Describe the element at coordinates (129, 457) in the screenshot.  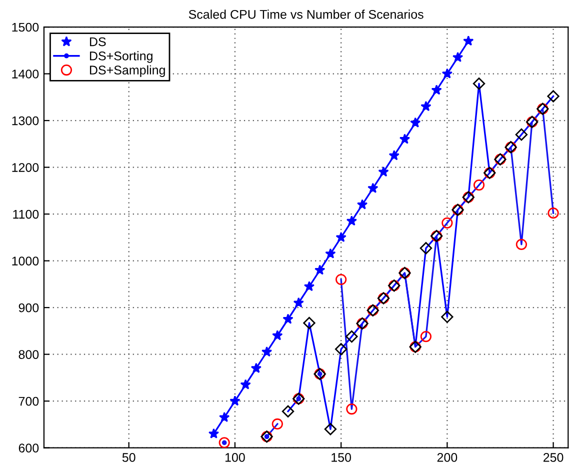
I see `x-tick-label: 50` at that location.